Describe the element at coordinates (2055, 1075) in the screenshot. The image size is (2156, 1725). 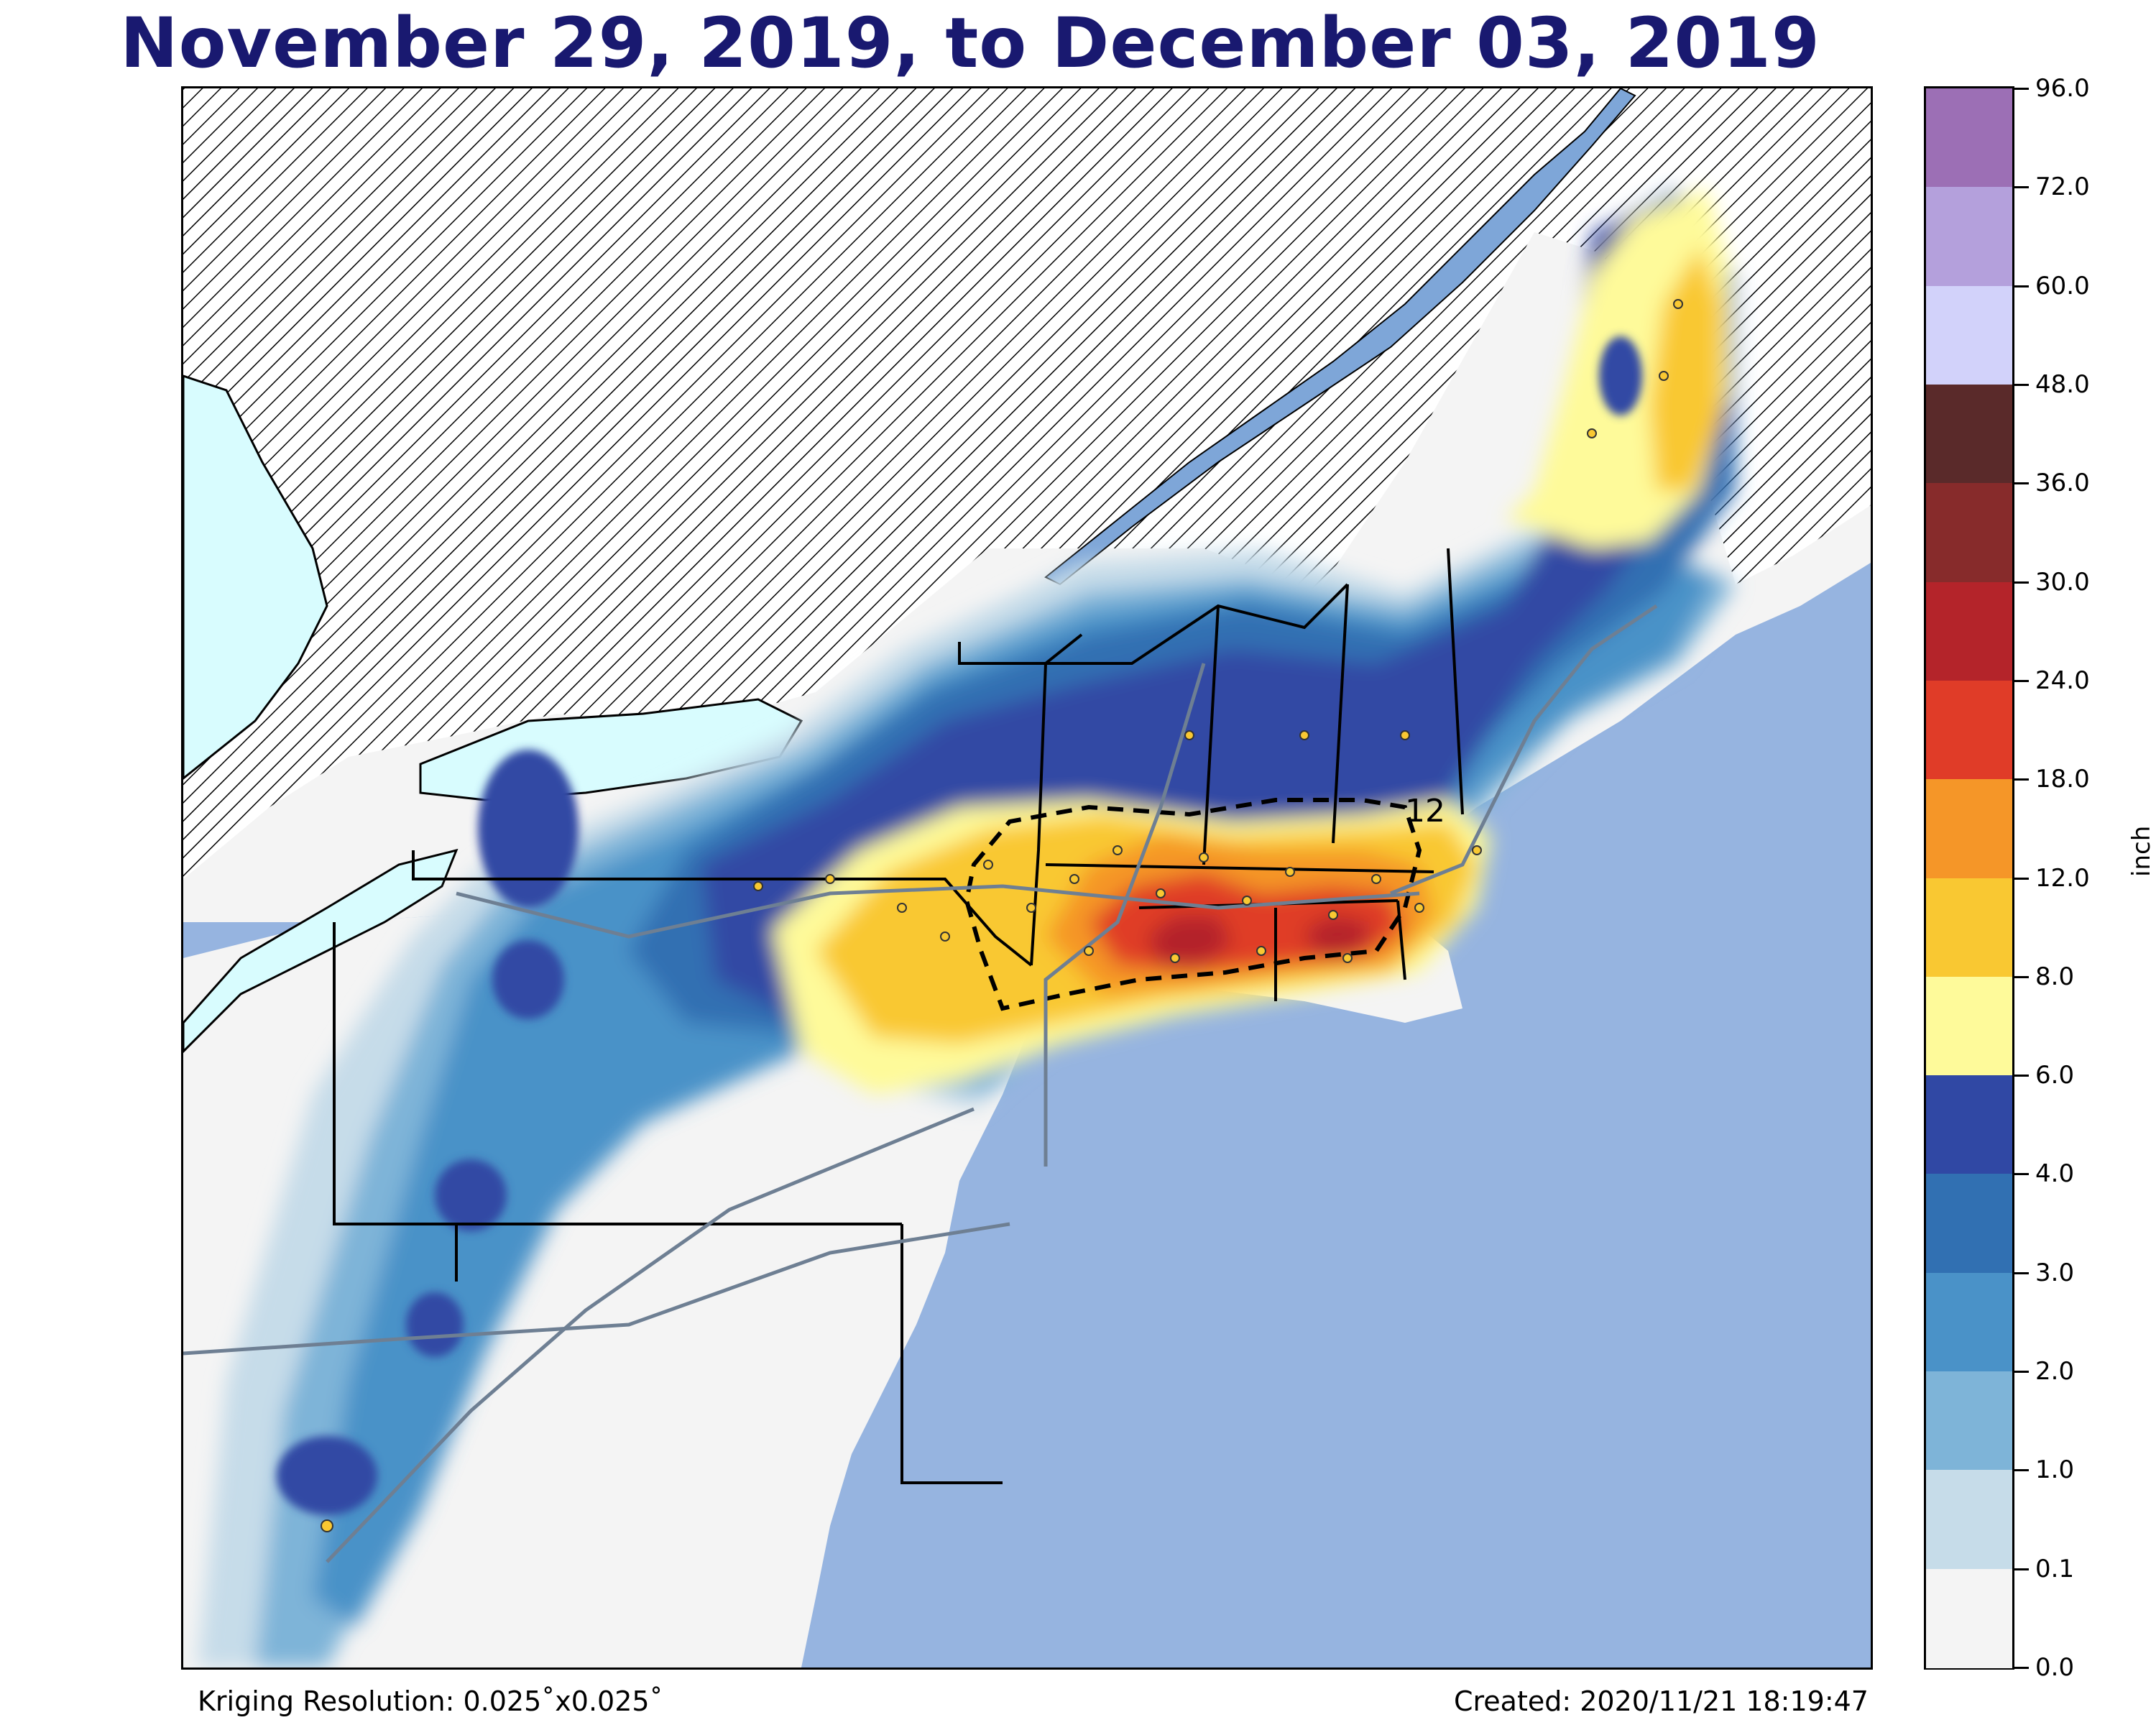
I see `colorbar-tick-label: 6.0` at that location.